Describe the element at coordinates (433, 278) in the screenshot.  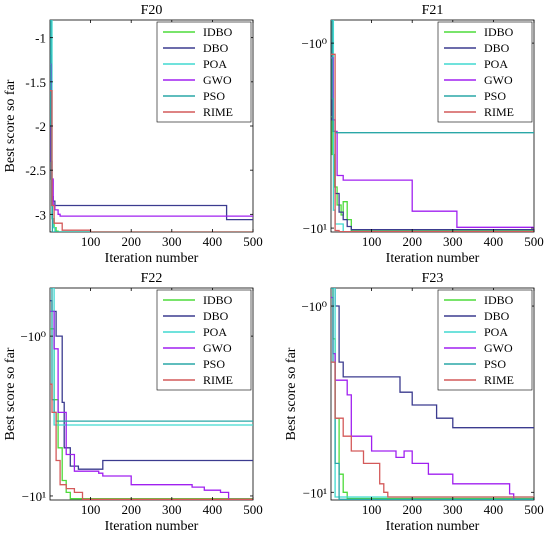
I see `chart-title: F23` at that location.